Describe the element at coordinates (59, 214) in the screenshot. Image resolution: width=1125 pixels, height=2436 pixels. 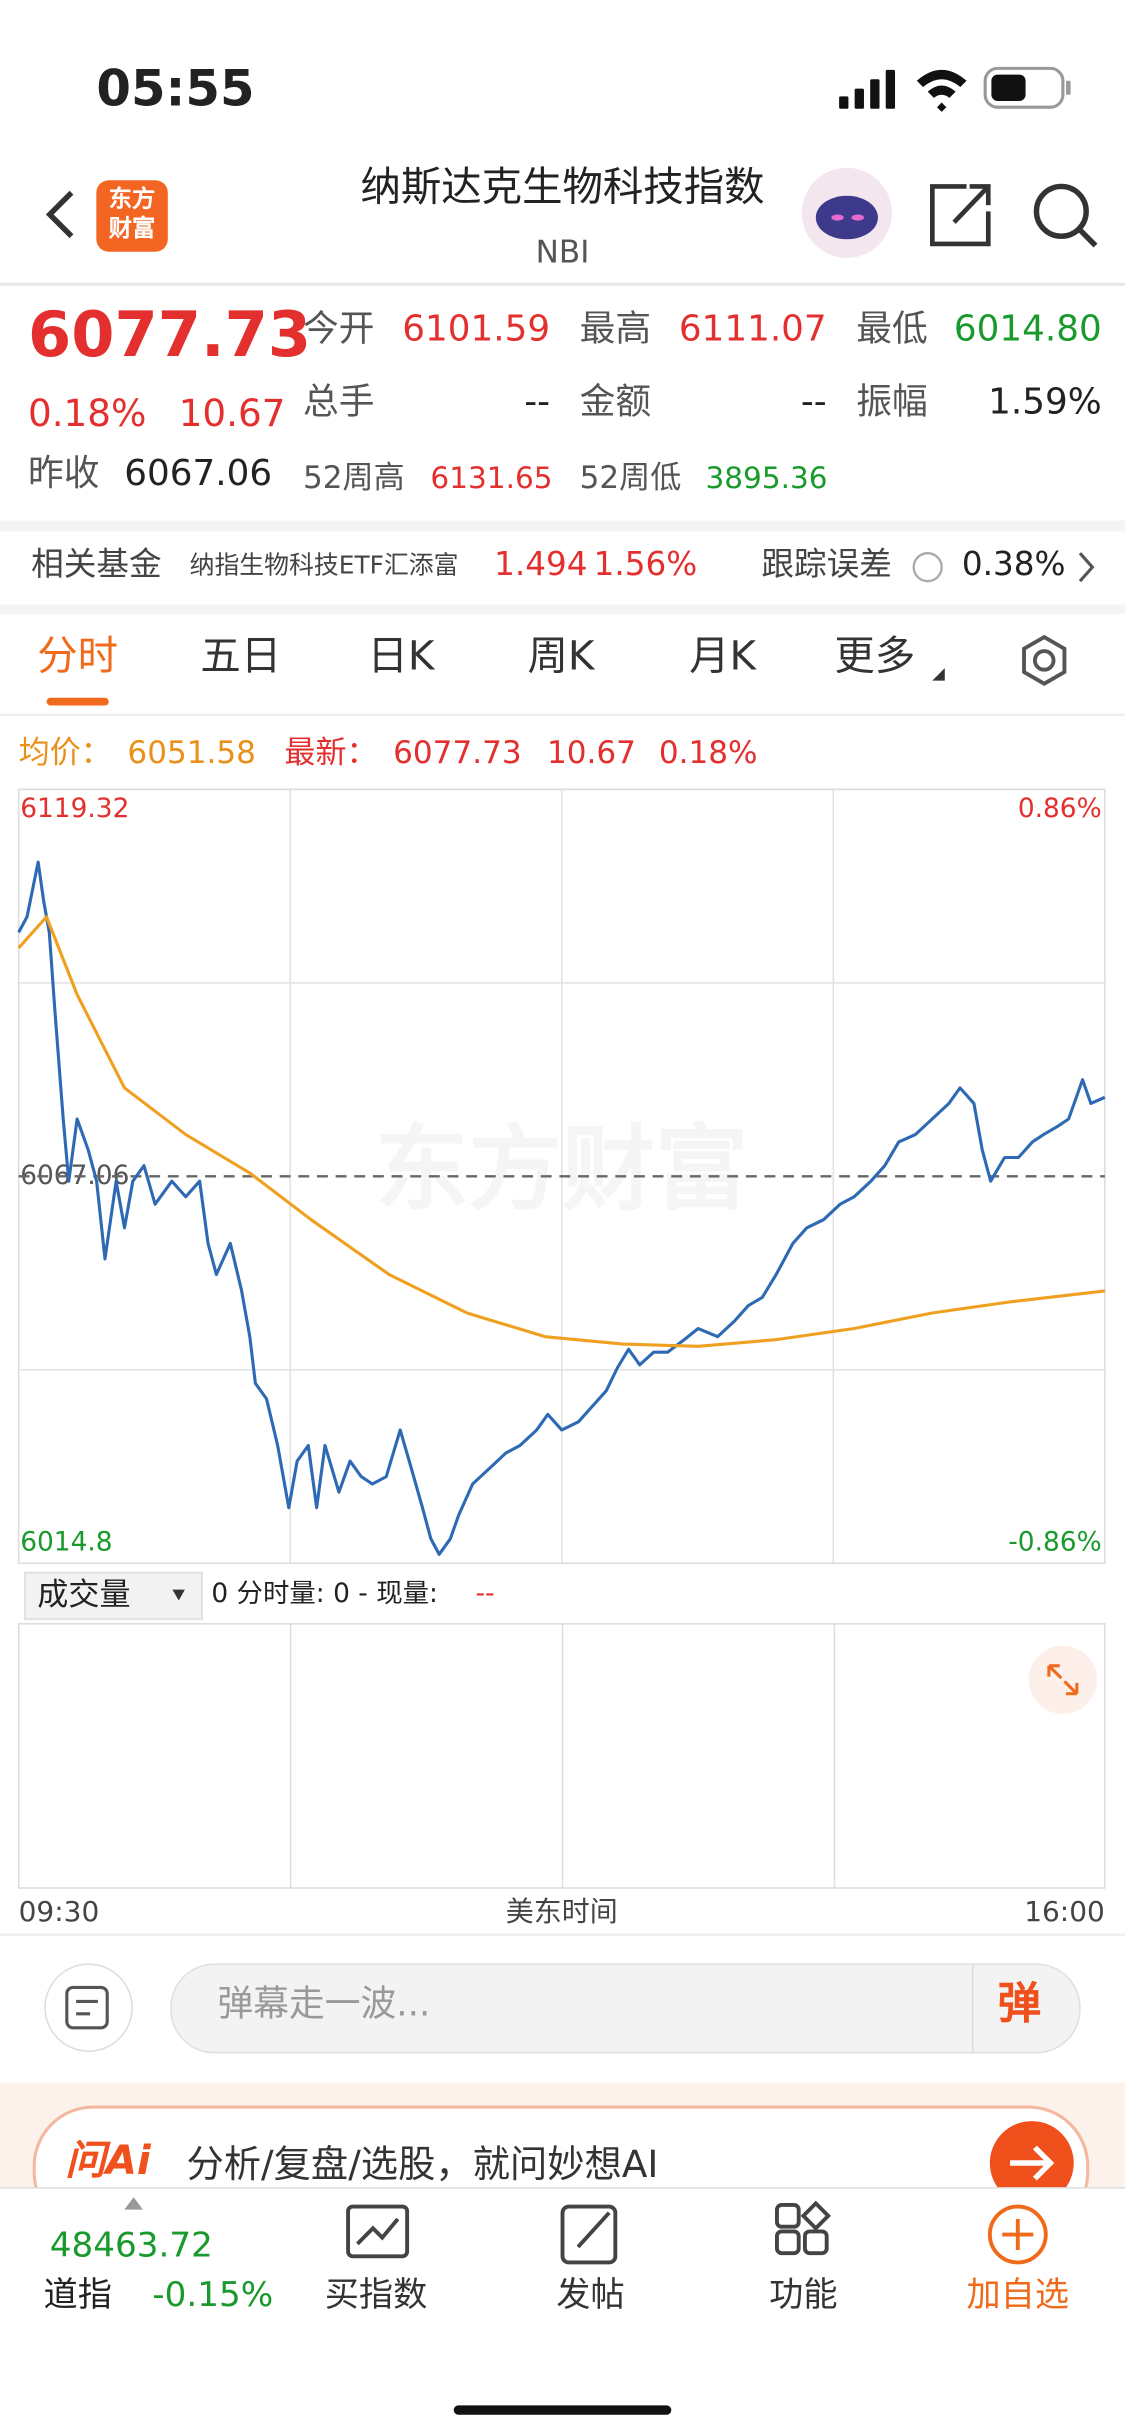
I see `back-button` at that location.